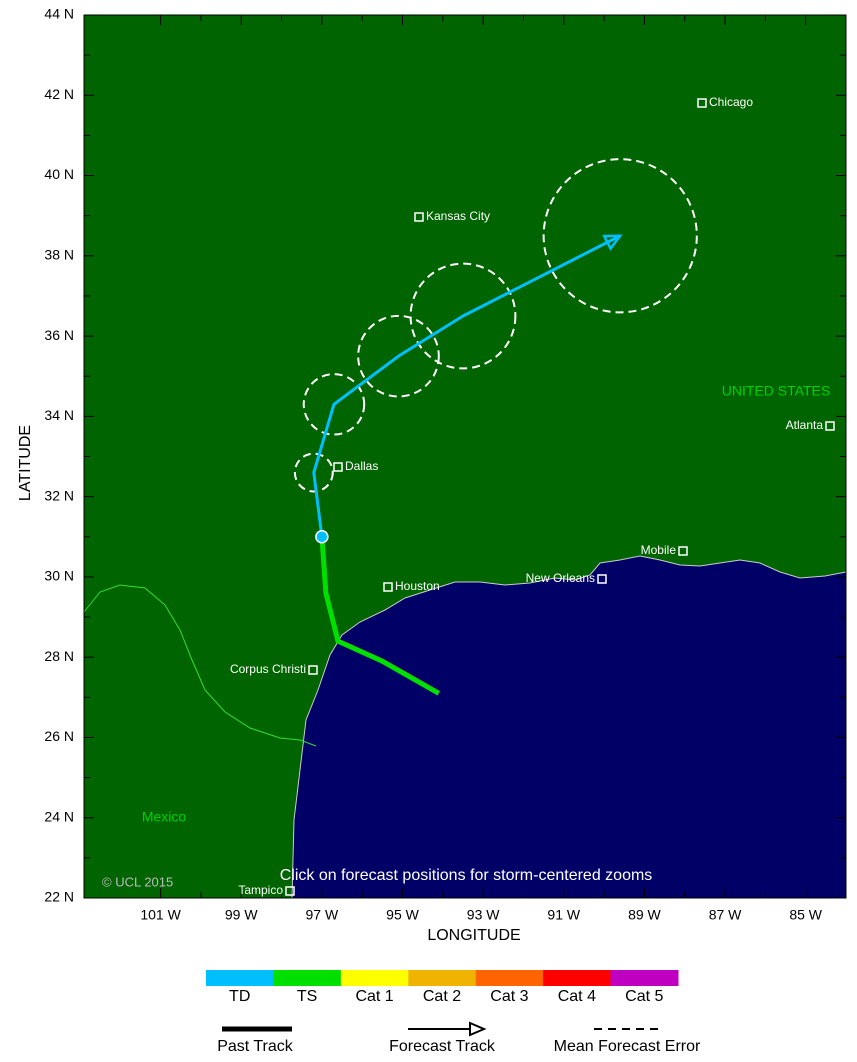 The image size is (857, 1062). What do you see at coordinates (473, 935) in the screenshot?
I see `x-axis-label: LONGITUDE` at bounding box center [473, 935].